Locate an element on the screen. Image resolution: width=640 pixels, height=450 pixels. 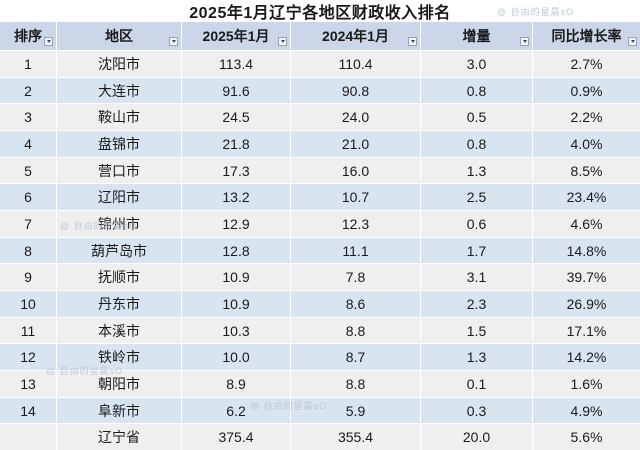
cell-2025-value: 10.9 is located at coordinates (236, 277).